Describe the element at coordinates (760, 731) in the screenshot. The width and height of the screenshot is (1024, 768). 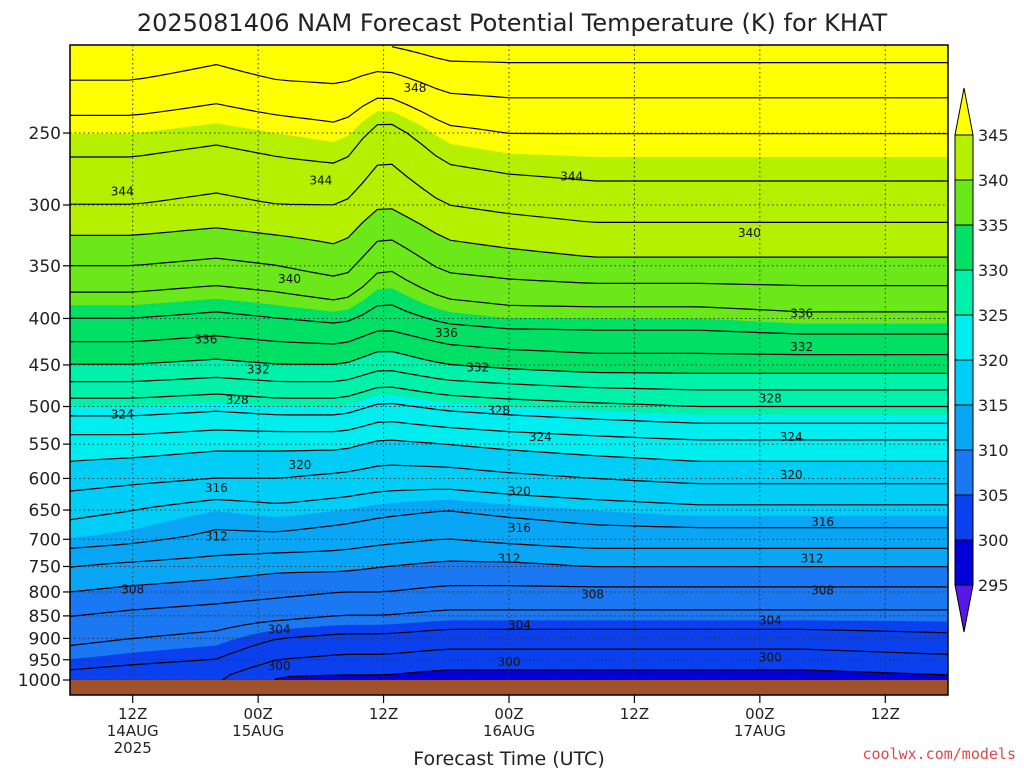
I see `x-tick-label: 17AUG` at that location.